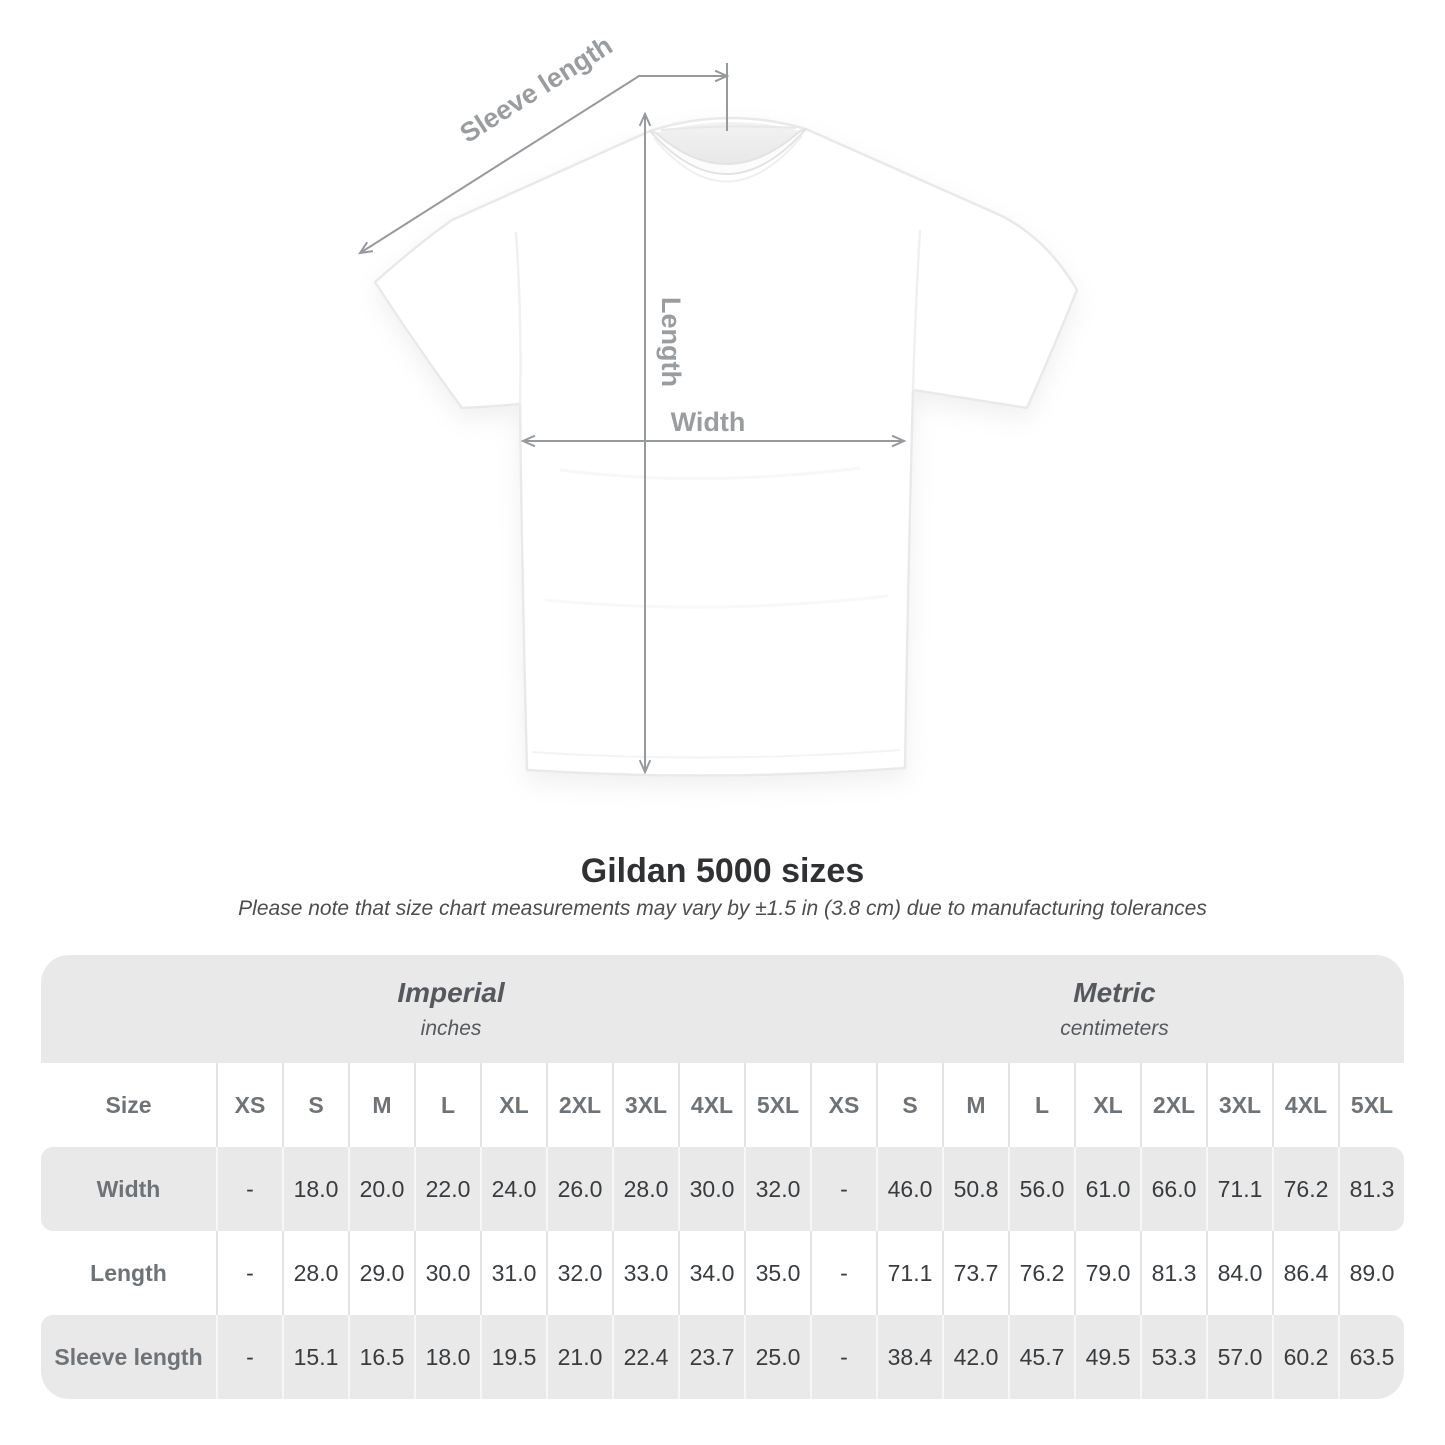 This screenshot has height=1445, width=1445. Describe the element at coordinates (716, 754) in the screenshot. I see `hem-stitch` at that location.